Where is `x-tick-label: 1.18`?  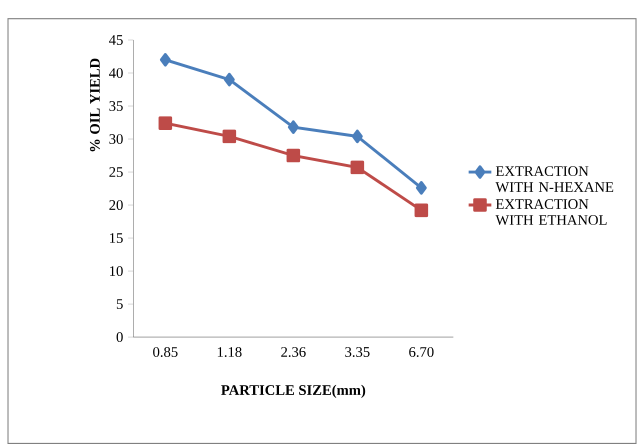
x-tick-label: 1.18 is located at coordinates (230, 352).